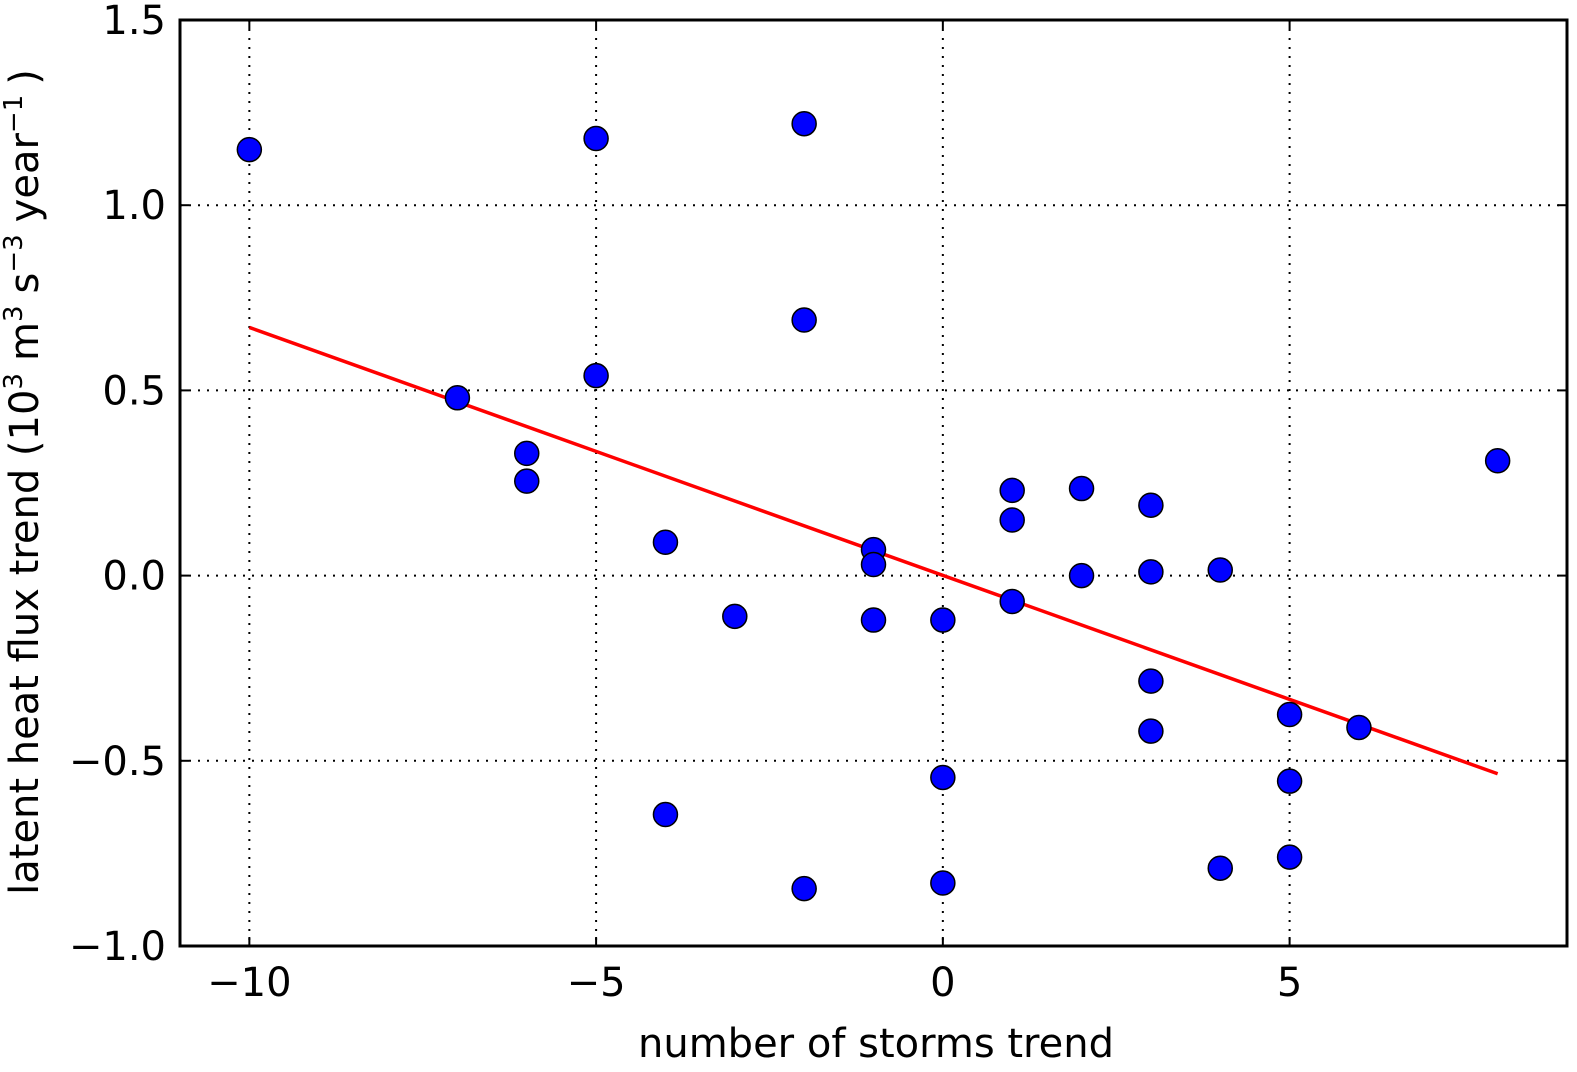 Image resolution: width=1577 pixels, height=1072 pixels. Describe the element at coordinates (25, 642) in the screenshot. I see `y-label-prefix: latent heat flux trend (10` at that location.